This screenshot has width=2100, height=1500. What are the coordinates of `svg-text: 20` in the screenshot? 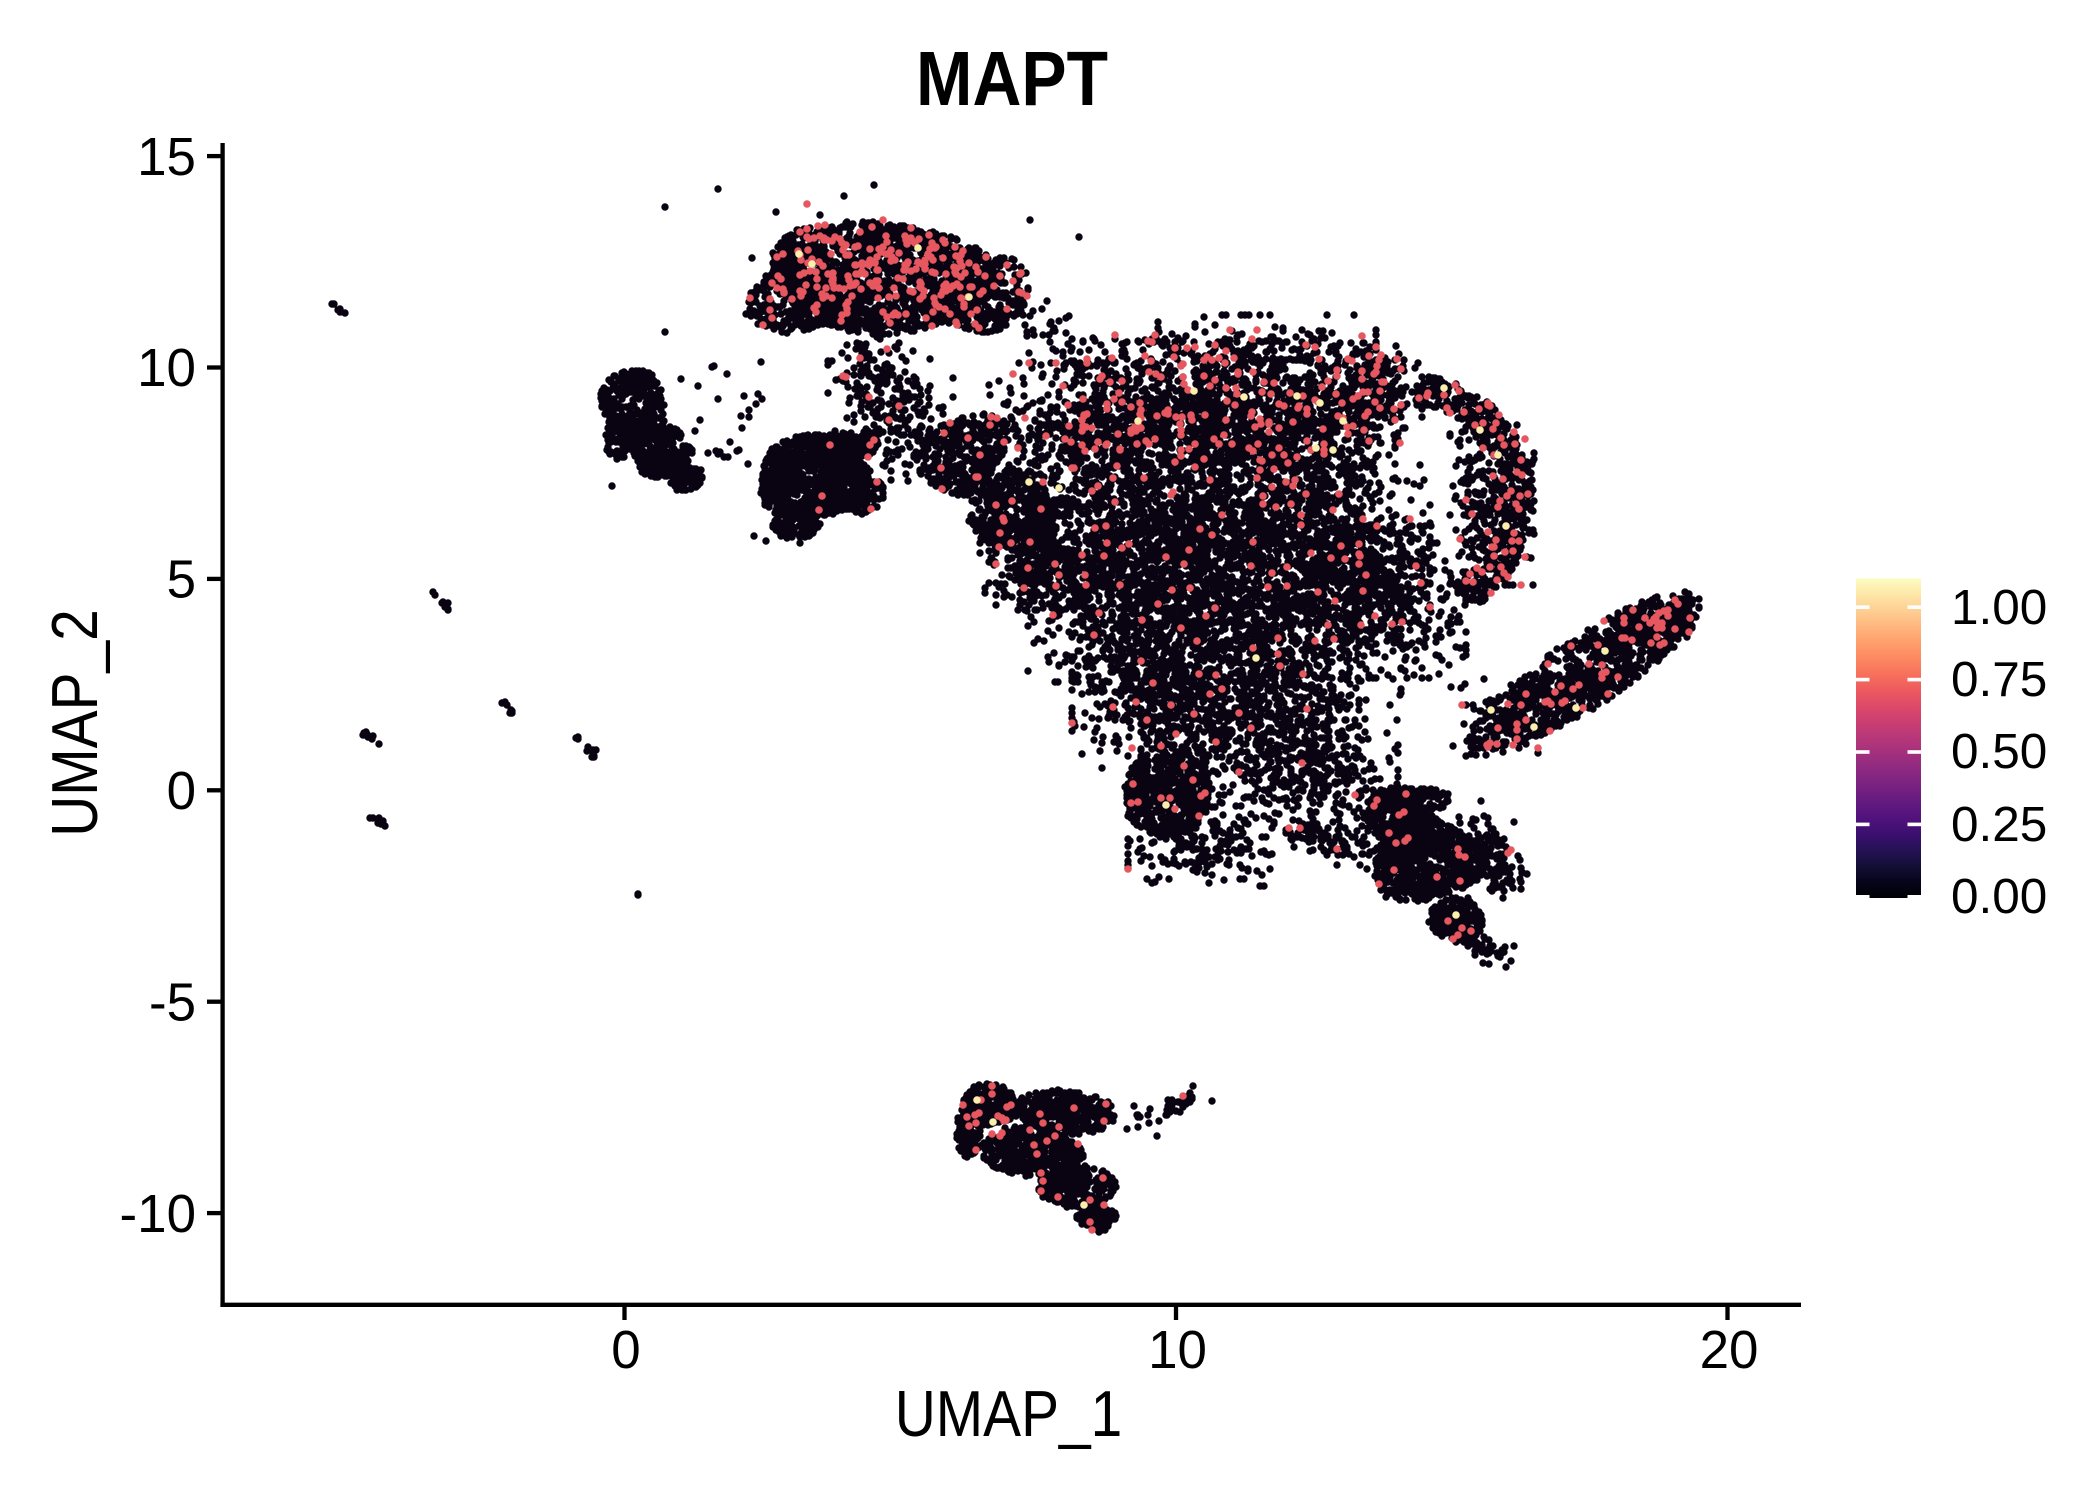 It's located at (1729, 1351).